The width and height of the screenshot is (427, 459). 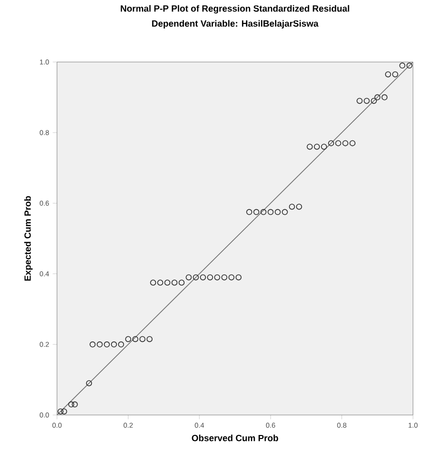 What do you see at coordinates (235, 9) in the screenshot?
I see `chart-title: Normal P-P Plot of Regression Standardized Residual` at bounding box center [235, 9].